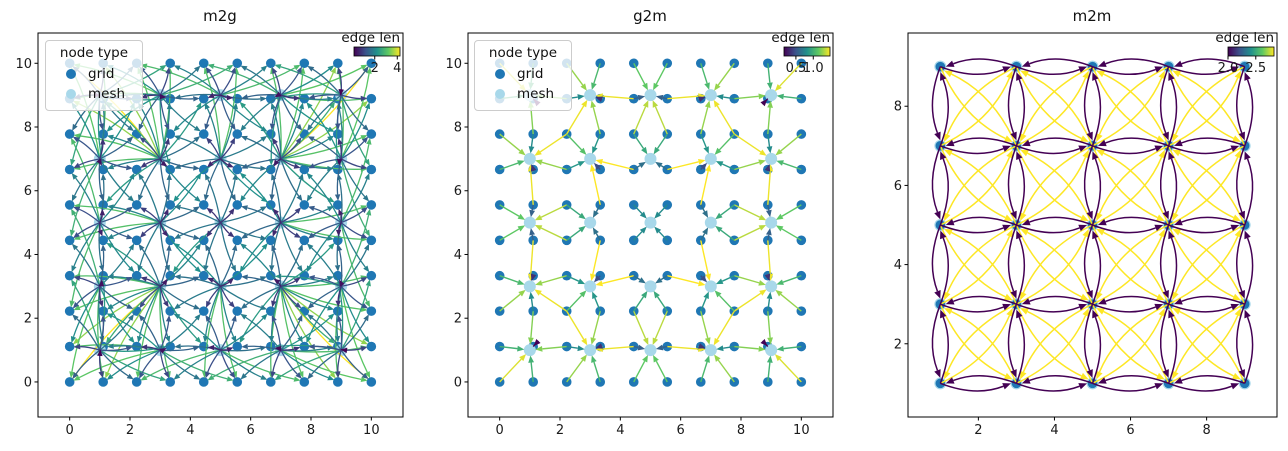  What do you see at coordinates (523, 75) in the screenshot?
I see `legend-node-type-2: node type grid mesh` at bounding box center [523, 75].